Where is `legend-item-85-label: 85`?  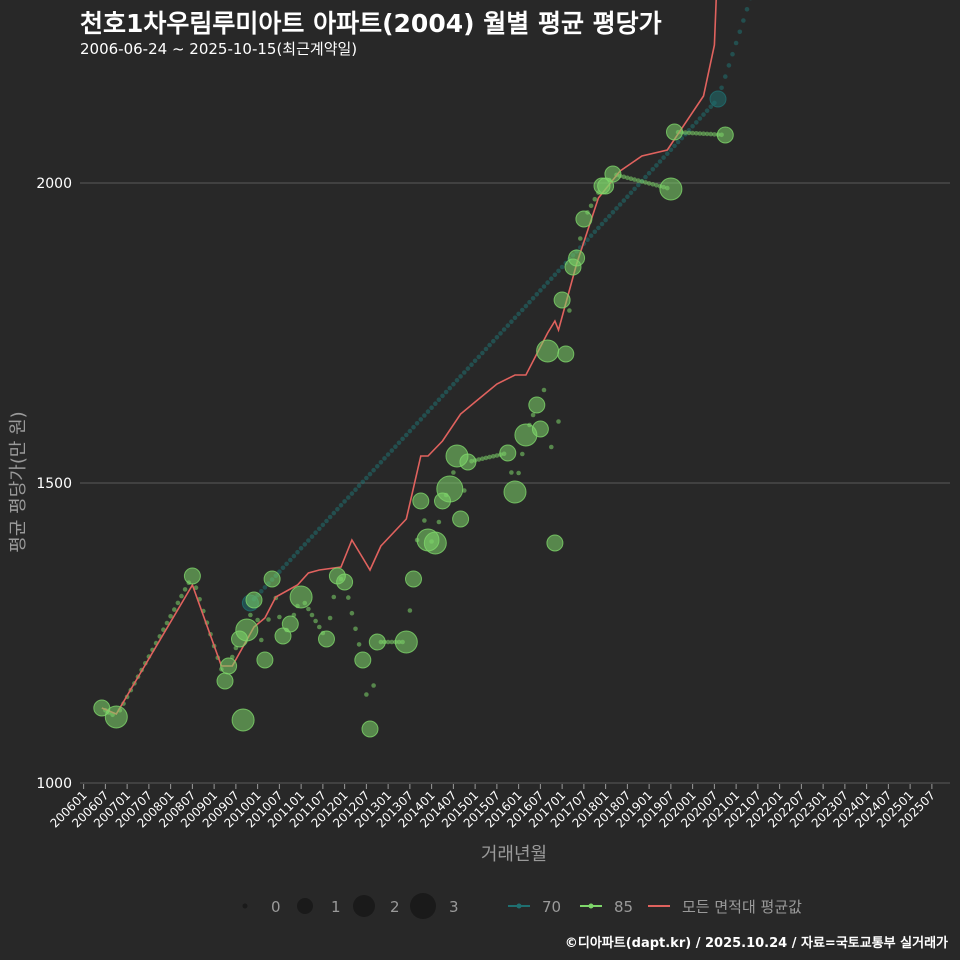
legend-item-85-label: 85 is located at coordinates (623, 907).